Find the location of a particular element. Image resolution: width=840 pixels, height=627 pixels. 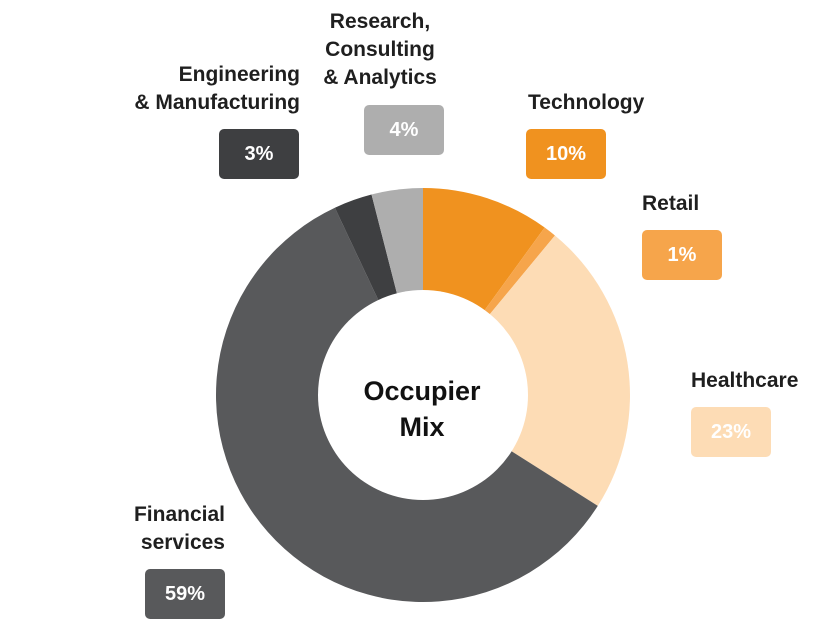

badge-financial-services: 59% is located at coordinates (185, 594).